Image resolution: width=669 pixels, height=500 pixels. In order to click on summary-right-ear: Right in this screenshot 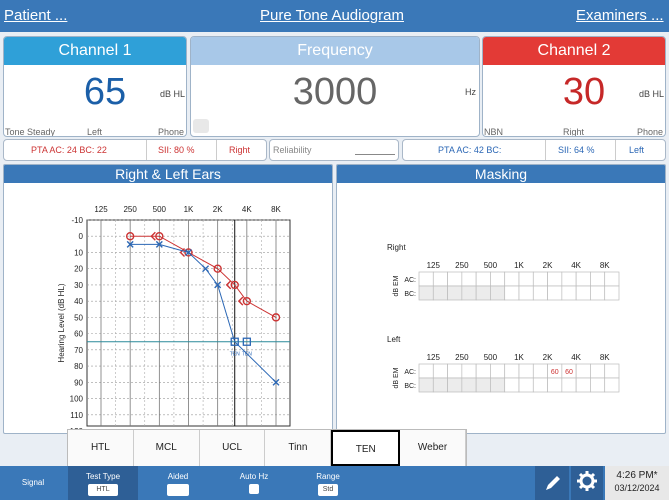, I will do `click(240, 150)`.